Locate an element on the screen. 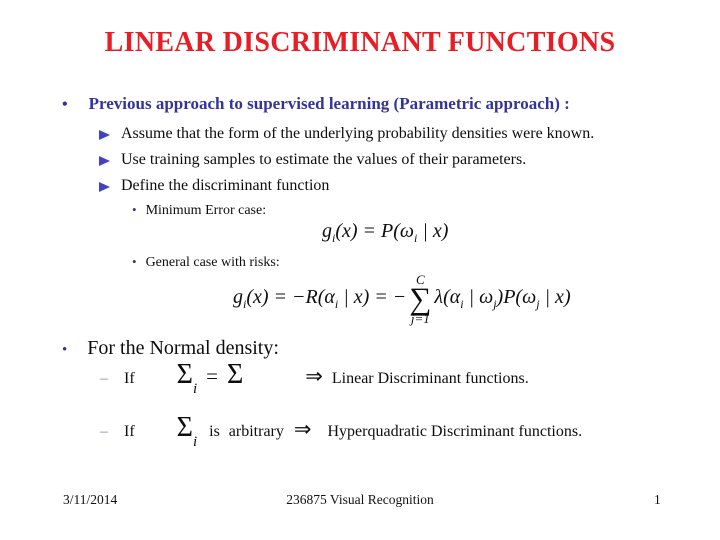 This screenshot has width=720, height=540. formula-term: (x) = −R( is located at coordinates (285, 297).